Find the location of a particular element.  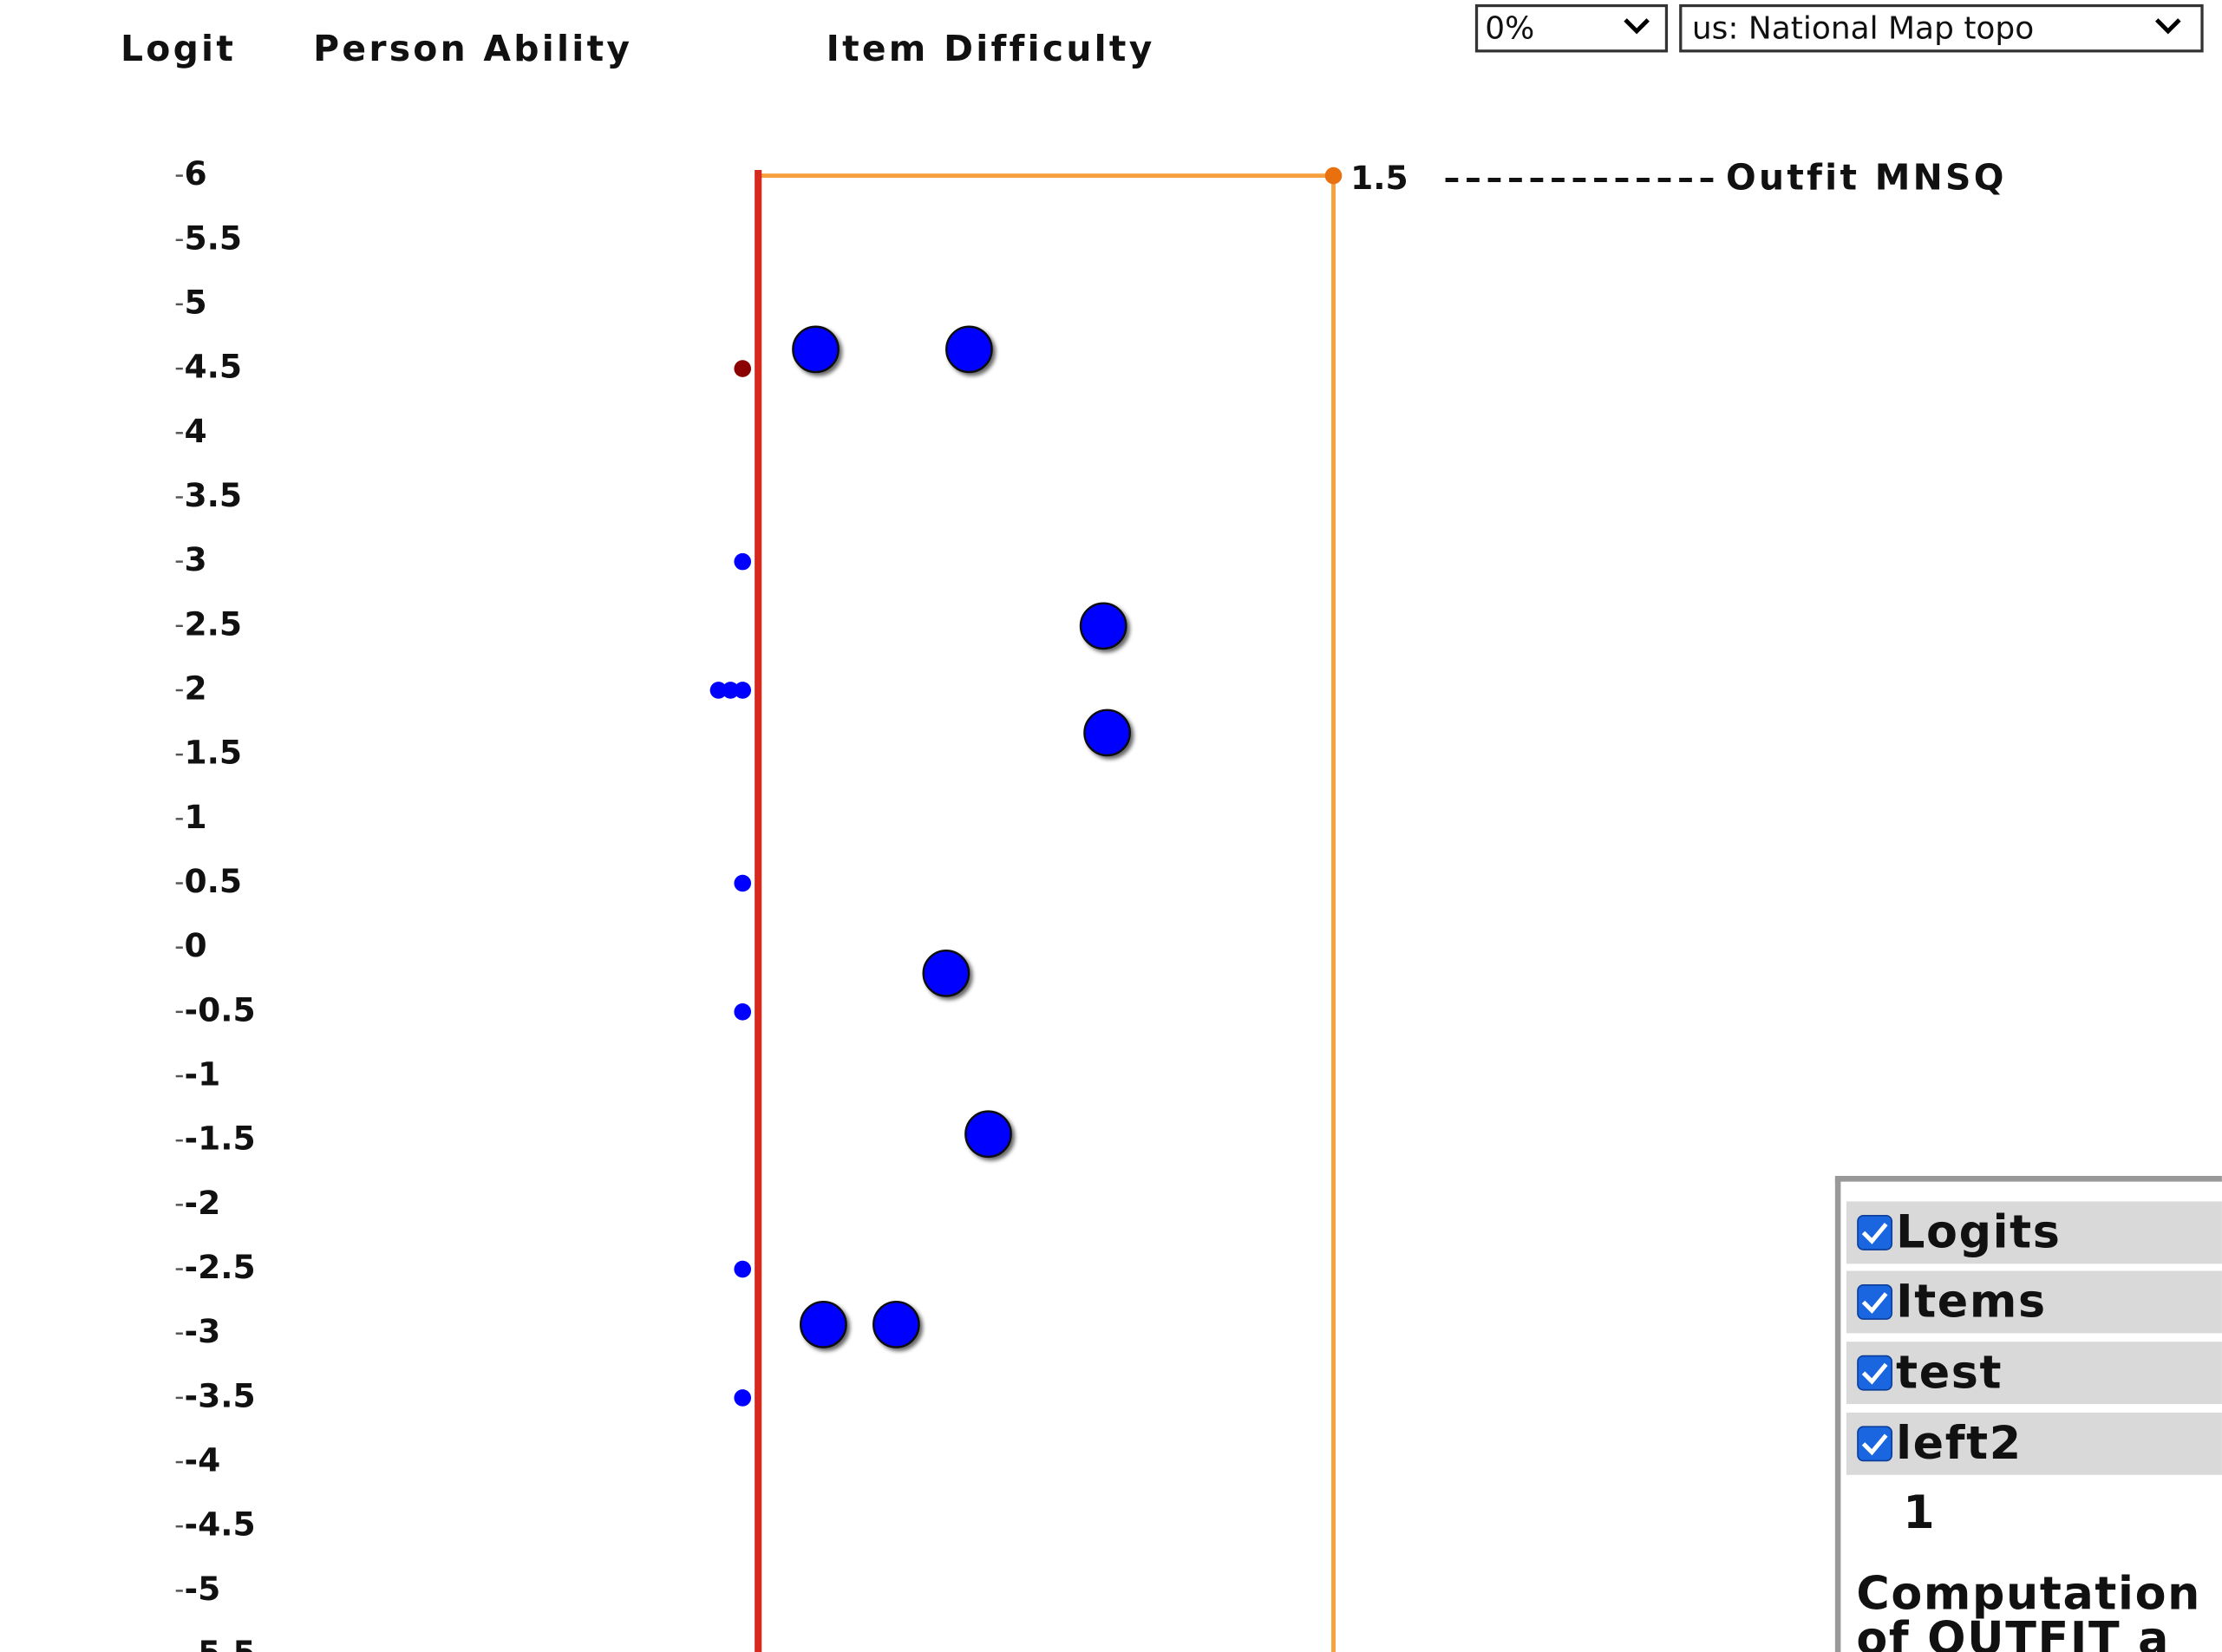

panel-heading: Computation is located at coordinates (2028, 1594).